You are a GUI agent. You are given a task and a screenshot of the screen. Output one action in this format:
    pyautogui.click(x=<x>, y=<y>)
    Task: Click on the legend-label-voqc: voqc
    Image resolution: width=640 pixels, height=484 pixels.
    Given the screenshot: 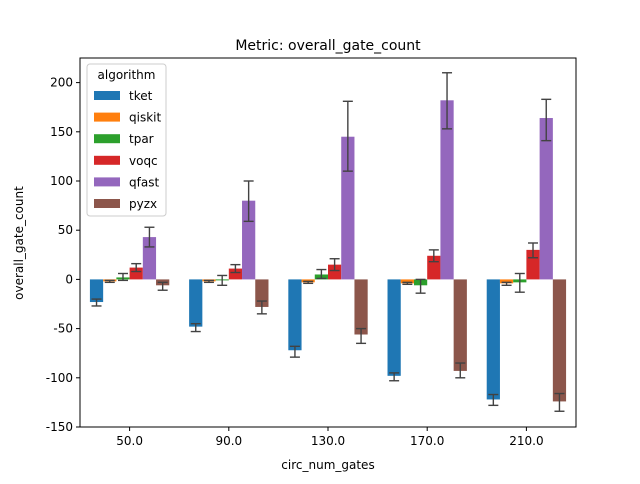 What is the action you would take?
    pyautogui.click(x=143, y=161)
    